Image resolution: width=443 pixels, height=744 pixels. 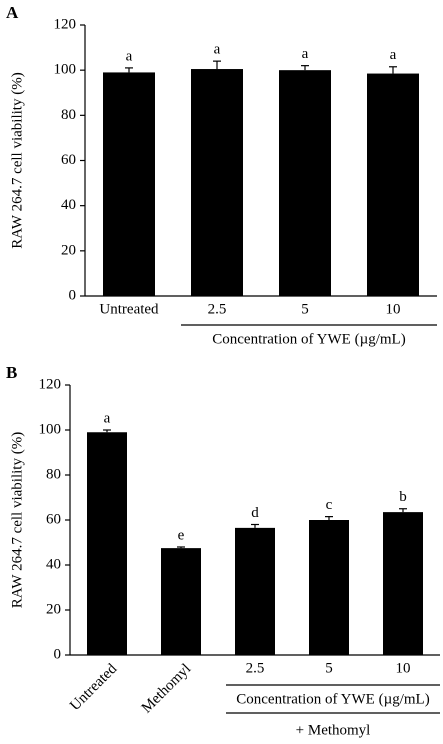 What do you see at coordinates (167, 689) in the screenshot?
I see `x-tick-label: Methomyl` at bounding box center [167, 689].